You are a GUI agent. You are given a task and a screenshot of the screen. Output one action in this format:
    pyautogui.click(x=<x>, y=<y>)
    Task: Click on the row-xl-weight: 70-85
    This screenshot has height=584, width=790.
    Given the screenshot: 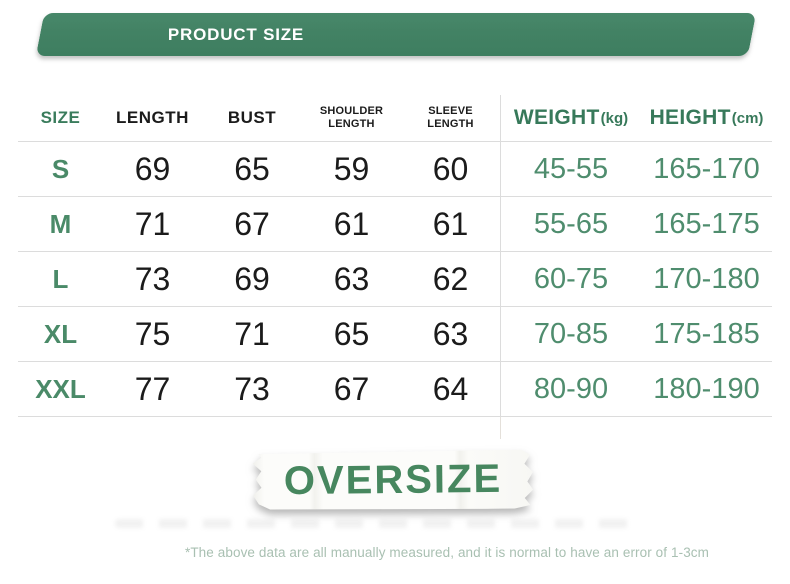 What is the action you would take?
    pyautogui.click(x=570, y=334)
    